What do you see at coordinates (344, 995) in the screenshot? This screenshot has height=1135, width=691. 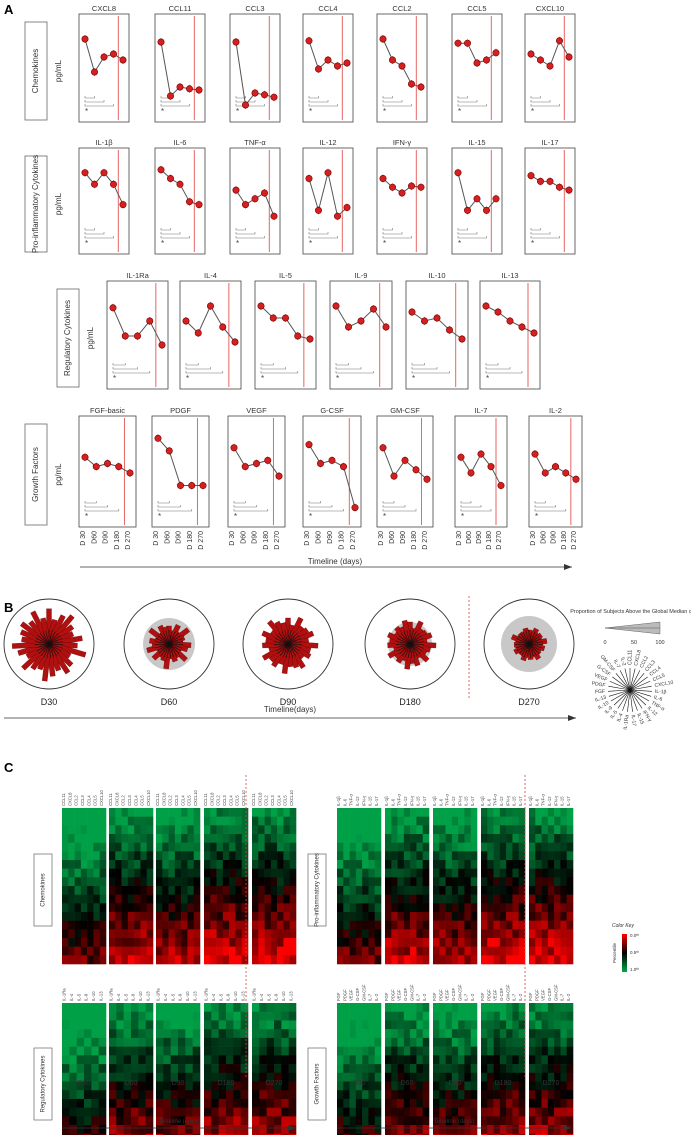 I see `column-label: PDGF` at bounding box center [344, 995].